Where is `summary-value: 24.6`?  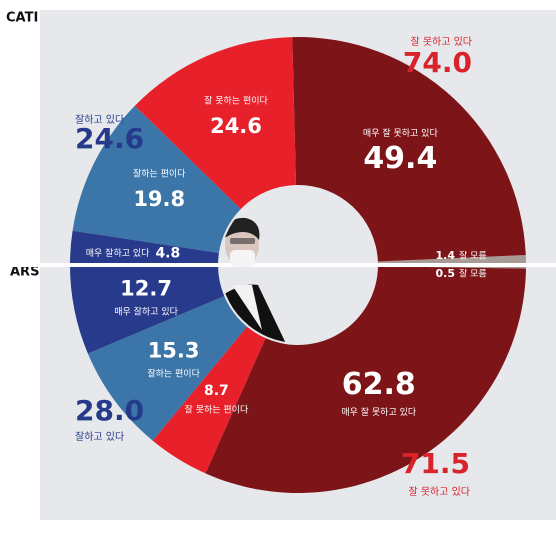 summary-value: 24.6 is located at coordinates (109, 138).